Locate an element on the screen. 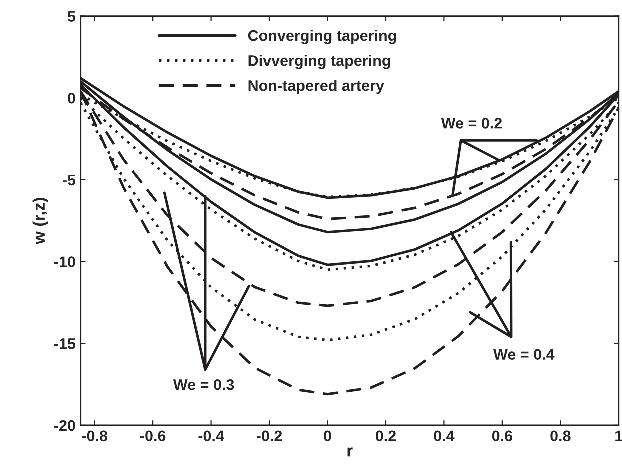  x-tick-label: 0.8 is located at coordinates (560, 436).